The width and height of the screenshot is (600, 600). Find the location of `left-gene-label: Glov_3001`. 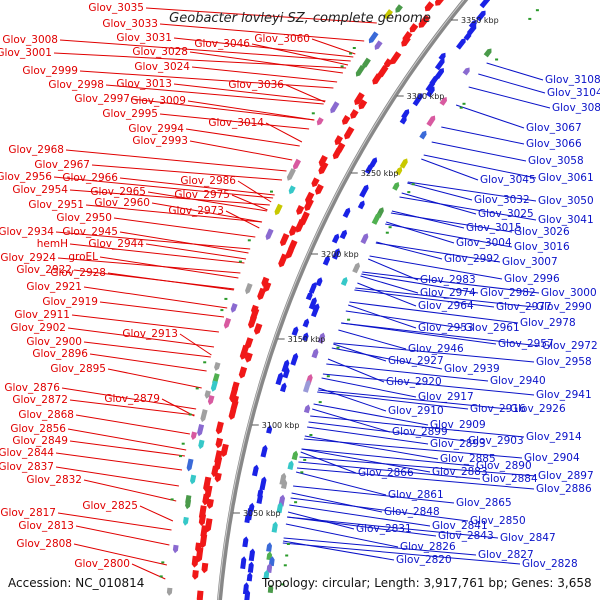

left-gene-label: Glov_3001 is located at coordinates (26, 53).